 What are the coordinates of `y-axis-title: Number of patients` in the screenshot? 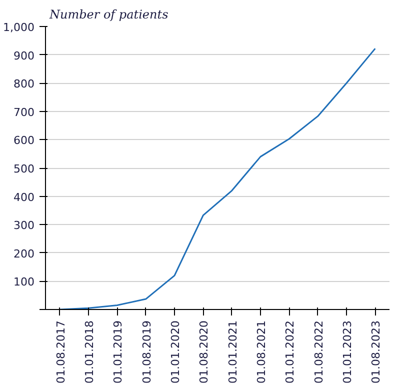 It's located at (108, 15).